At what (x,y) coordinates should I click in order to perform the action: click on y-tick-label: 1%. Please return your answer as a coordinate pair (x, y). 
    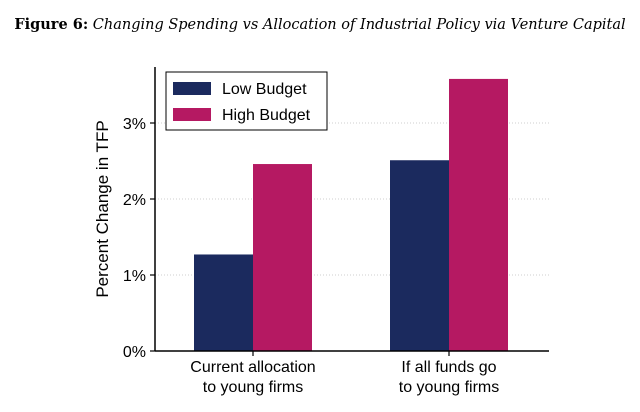
    Looking at the image, I should click on (134, 276).